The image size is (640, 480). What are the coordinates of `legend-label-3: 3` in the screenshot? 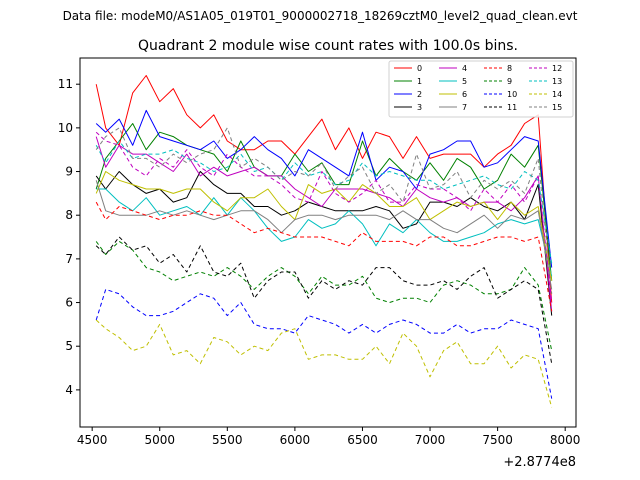 It's located at (419, 107).